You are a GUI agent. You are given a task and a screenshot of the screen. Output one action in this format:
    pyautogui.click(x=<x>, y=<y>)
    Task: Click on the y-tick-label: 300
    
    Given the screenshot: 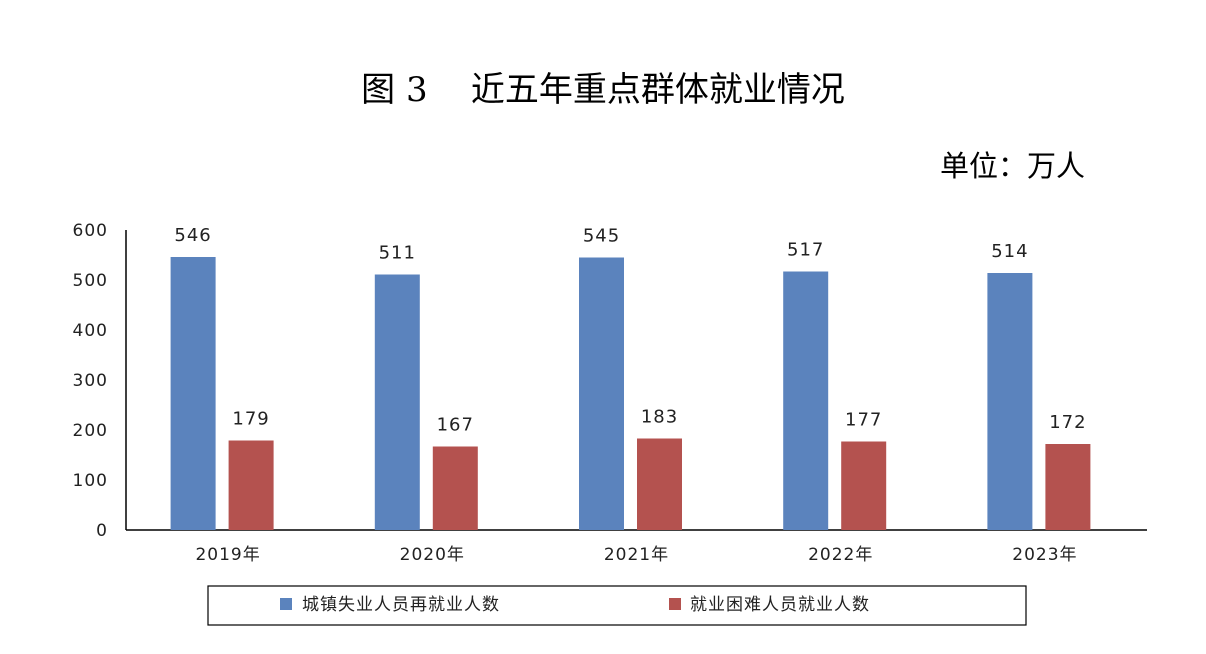 What is the action you would take?
    pyautogui.click(x=90, y=381)
    